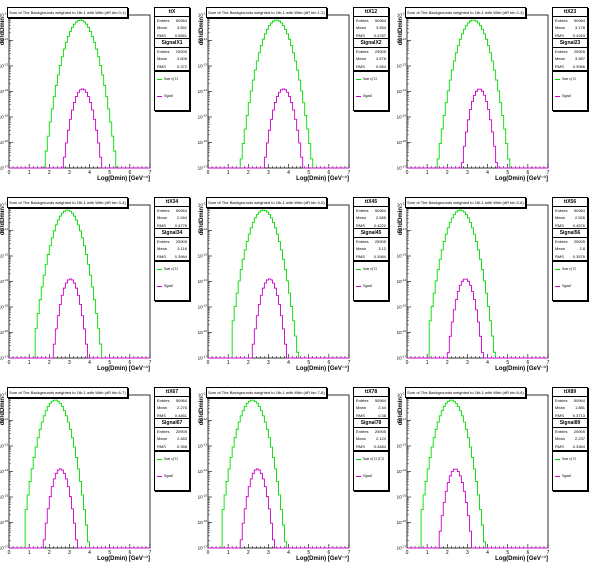 Image resolution: width=596 pixels, height=572 pixels. Describe the element at coordinates (180, 225) in the screenshot. I see `stats-value: 0.4776` at that location.